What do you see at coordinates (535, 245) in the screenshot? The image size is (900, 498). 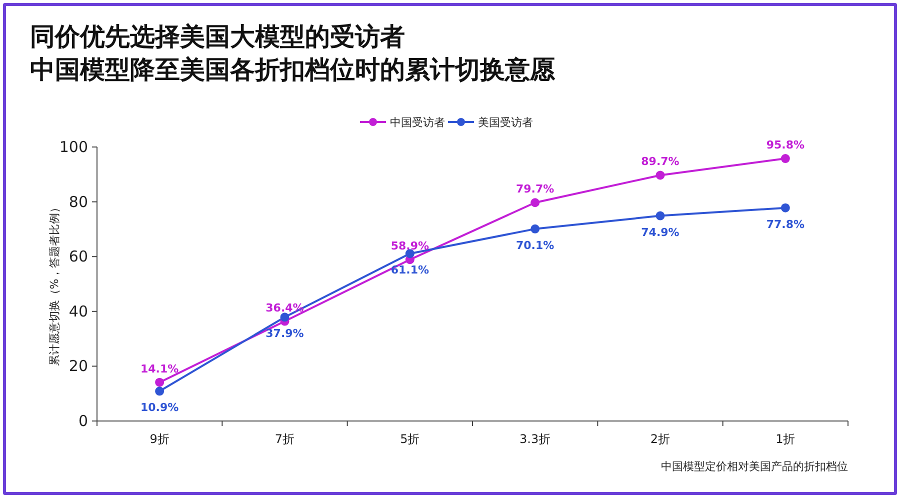 I see `data-label: 70.1%` at bounding box center [535, 245].